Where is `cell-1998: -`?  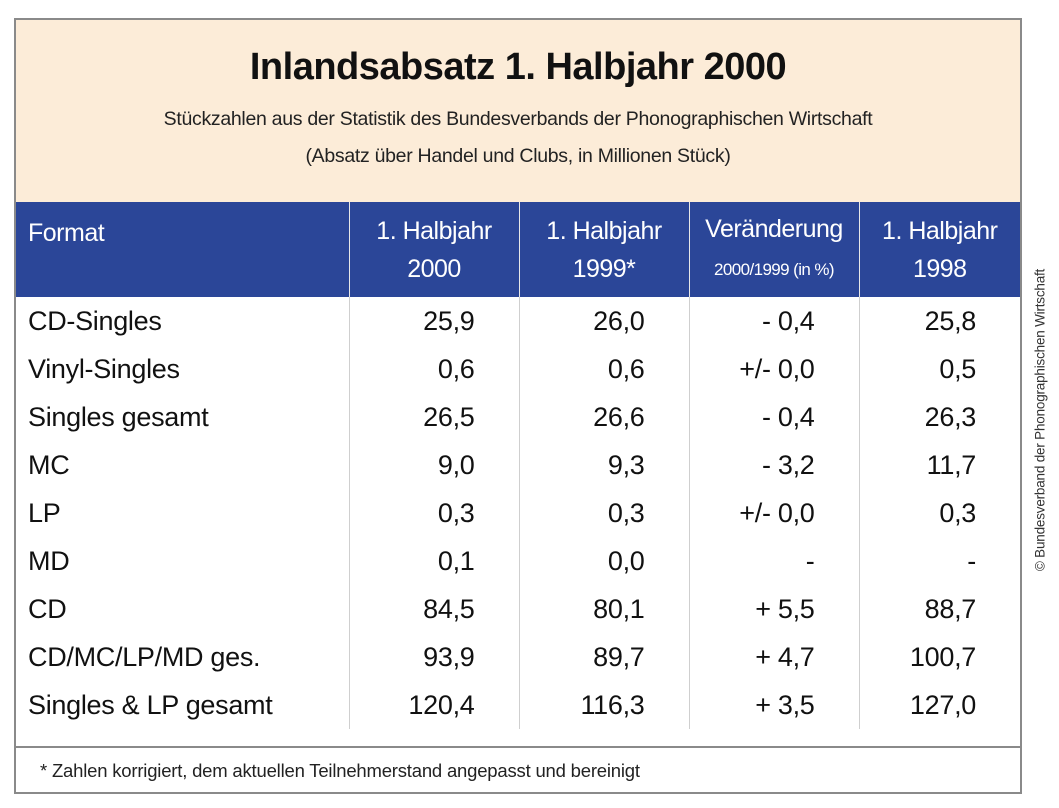 cell-1998: - is located at coordinates (971, 560).